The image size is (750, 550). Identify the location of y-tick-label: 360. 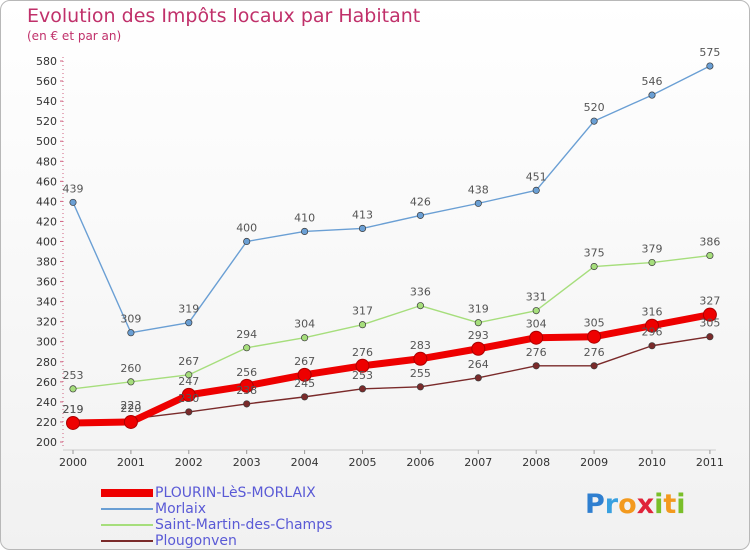
(46, 282).